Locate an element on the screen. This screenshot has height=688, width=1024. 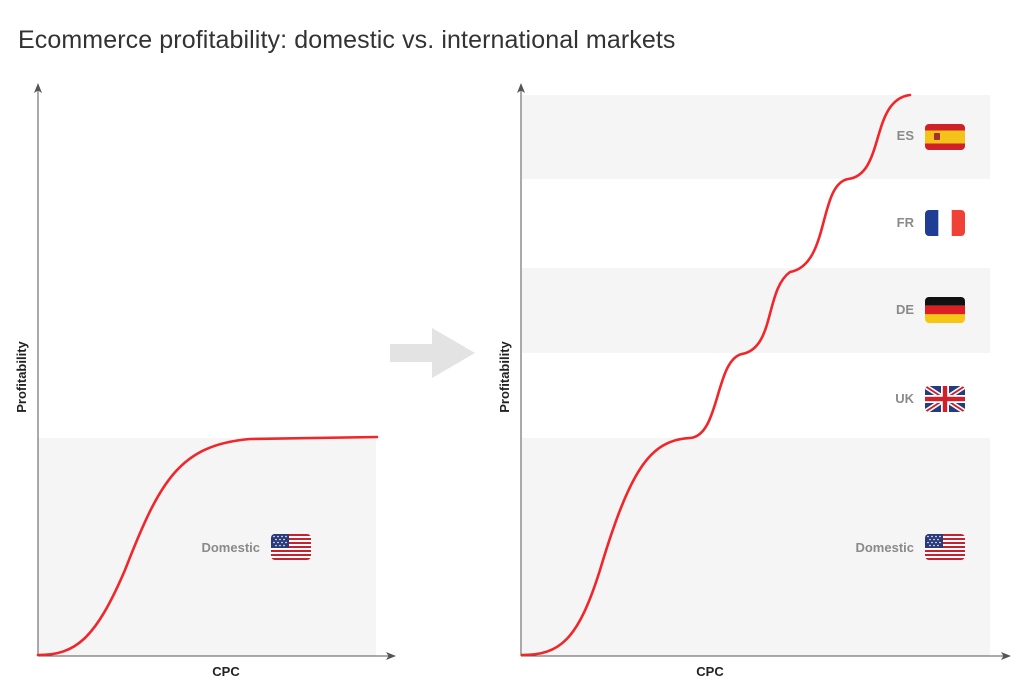
right-market-label-es: ES is located at coordinates (906, 135).